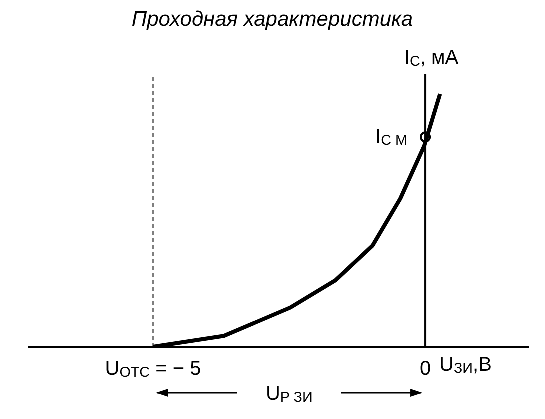 The image size is (545, 419). What do you see at coordinates (432, 58) in the screenshot?
I see `y-axis-title: I$_{C}$, мА` at bounding box center [432, 58].